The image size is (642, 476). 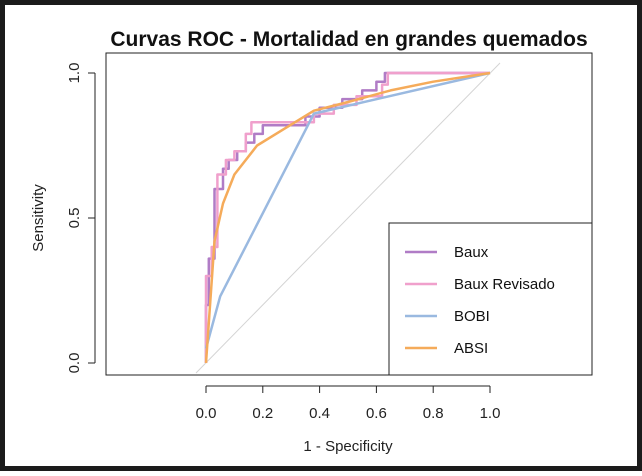 I want to click on x-tick-label: 1.0, so click(x=490, y=413).